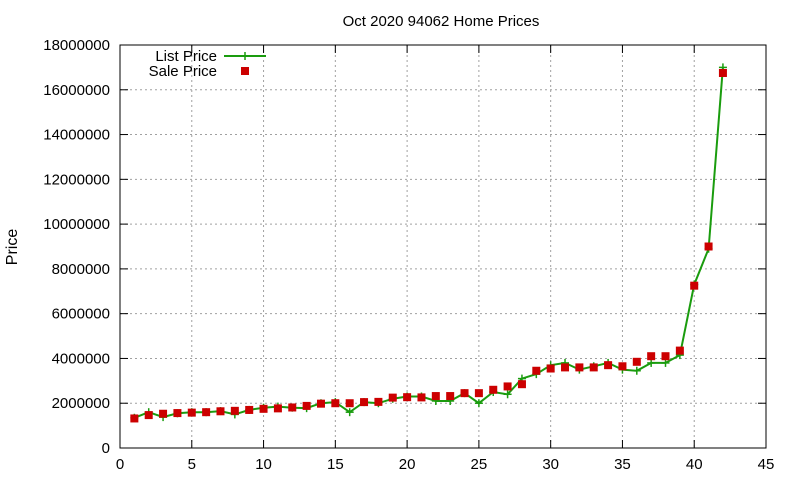  What do you see at coordinates (192, 464) in the screenshot?
I see `x-tick-label: 5` at bounding box center [192, 464].